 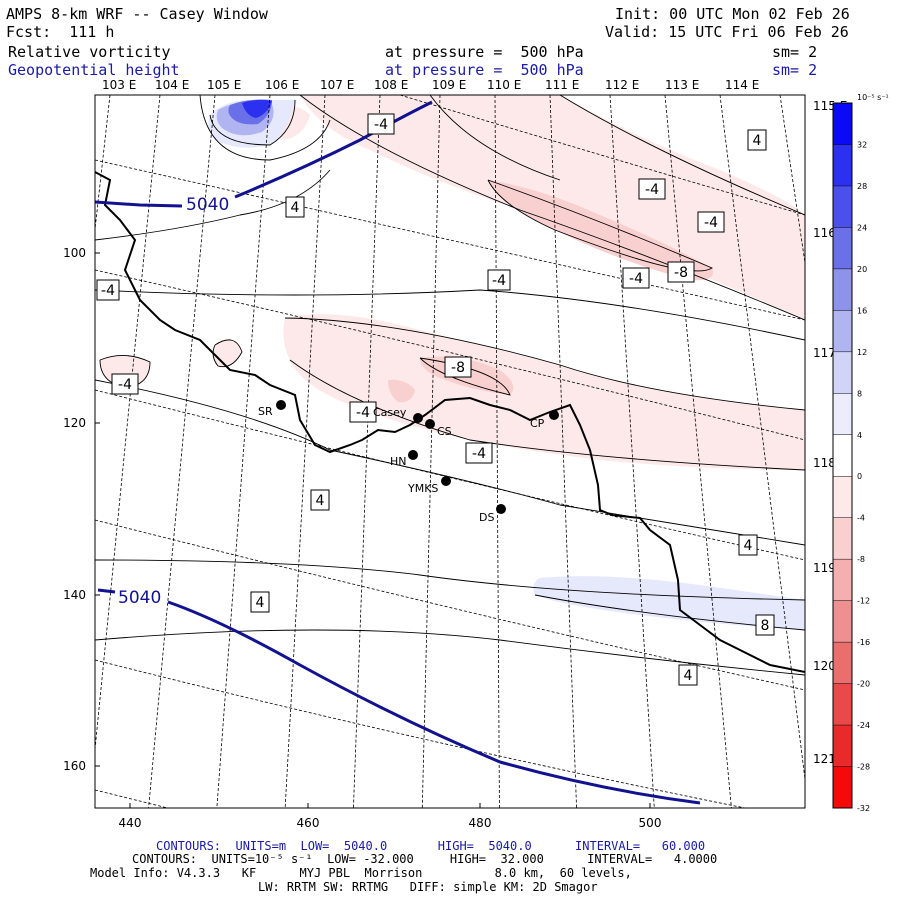 What do you see at coordinates (74, 423) in the screenshot?
I see `y-tick-120: 120` at bounding box center [74, 423].